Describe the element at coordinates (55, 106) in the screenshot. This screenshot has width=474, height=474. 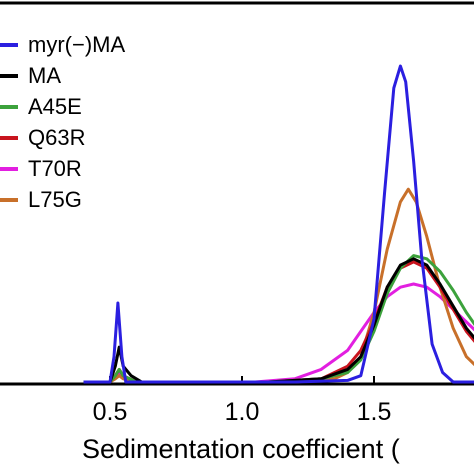
I see `legend-label-2: A45E` at that location.